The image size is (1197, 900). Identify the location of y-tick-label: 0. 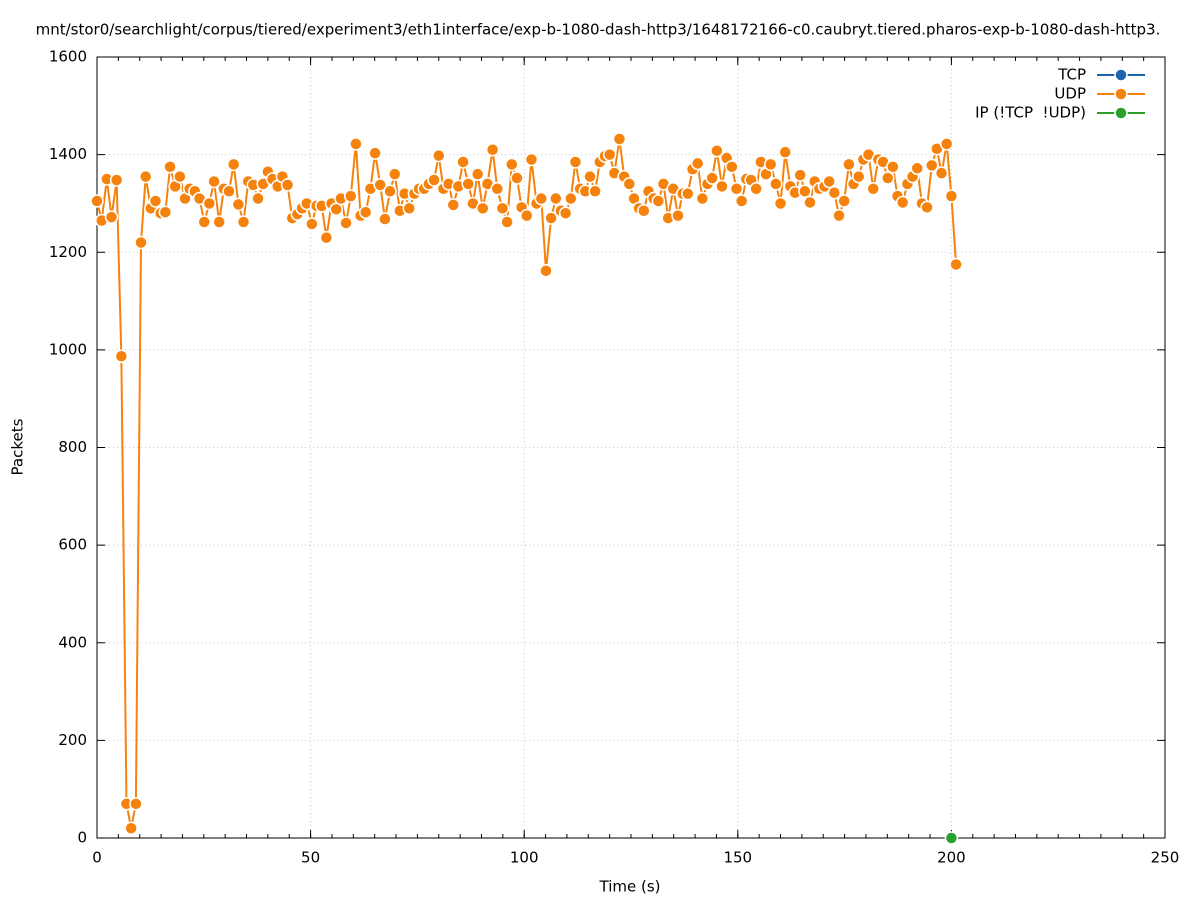
(82, 838).